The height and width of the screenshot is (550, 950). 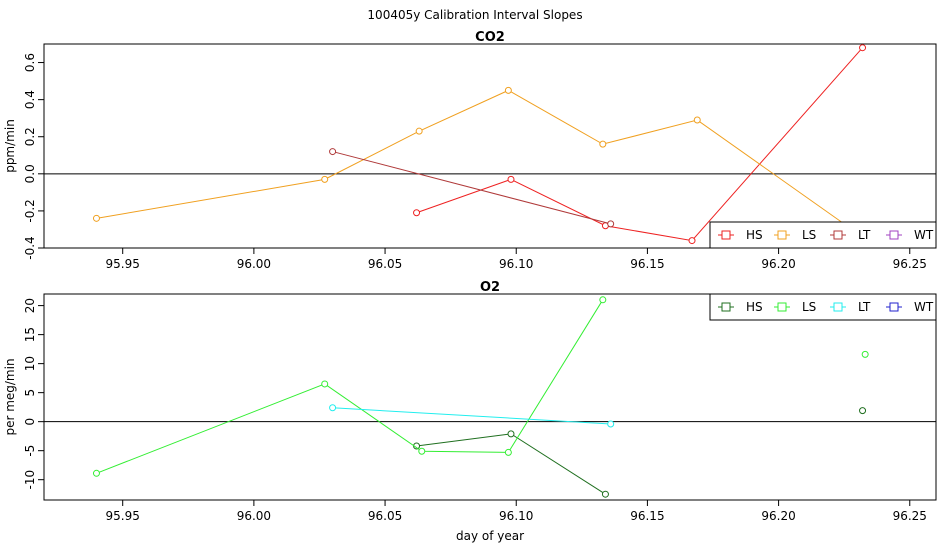 I want to click on y-tick-label: -10, so click(x=30, y=480).